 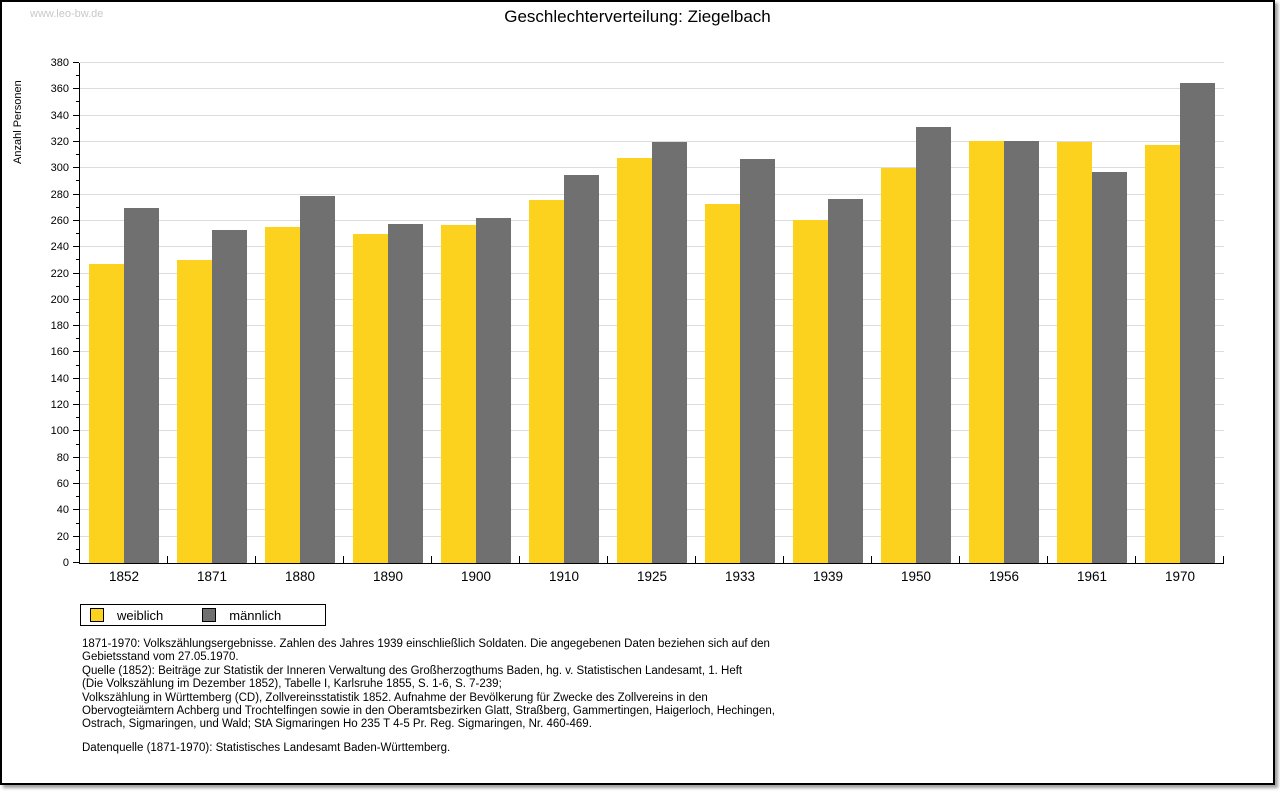 What do you see at coordinates (59, 352) in the screenshot?
I see `y-tick-label: 160` at bounding box center [59, 352].